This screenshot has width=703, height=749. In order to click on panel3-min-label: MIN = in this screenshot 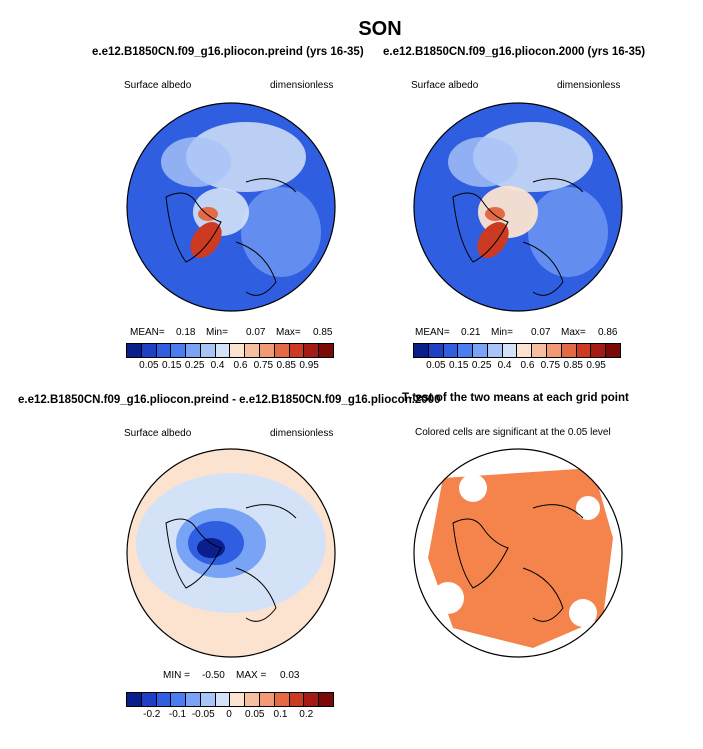, I will do `click(176, 675)`.